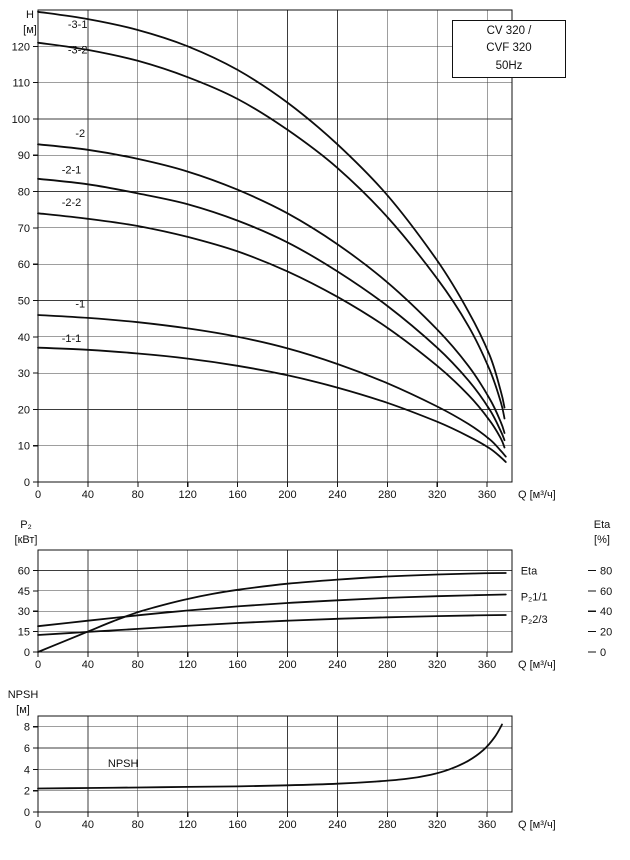 This screenshot has width=630, height=860. Describe the element at coordinates (606, 612) in the screenshot. I see `y-right-tick-label: 40` at that location.